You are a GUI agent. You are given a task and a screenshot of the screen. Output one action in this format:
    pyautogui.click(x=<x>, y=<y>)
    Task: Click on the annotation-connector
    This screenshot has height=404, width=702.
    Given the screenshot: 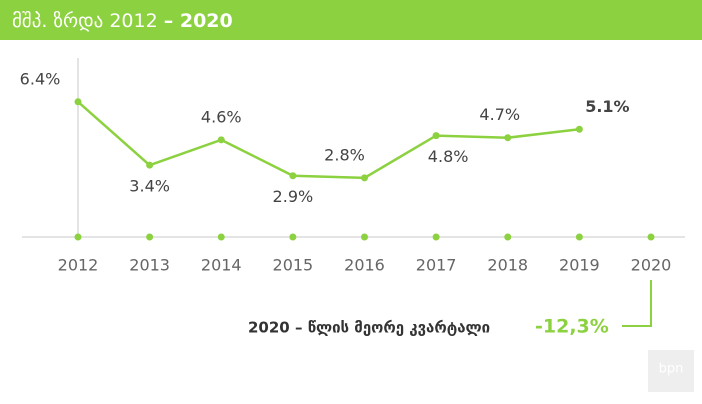 What is the action you would take?
    pyautogui.click(x=637, y=303)
    